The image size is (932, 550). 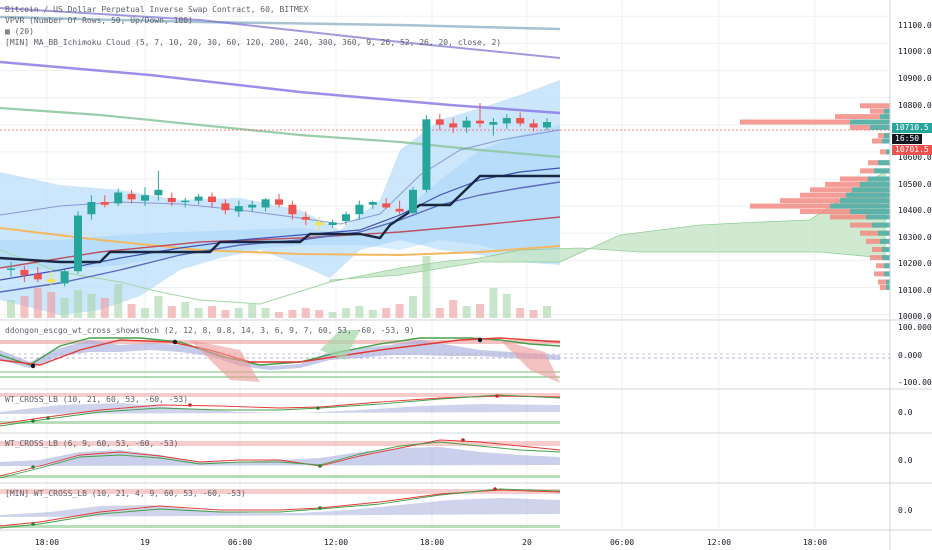 I want to click on countdown-tag: 16:50, so click(x=907, y=139).